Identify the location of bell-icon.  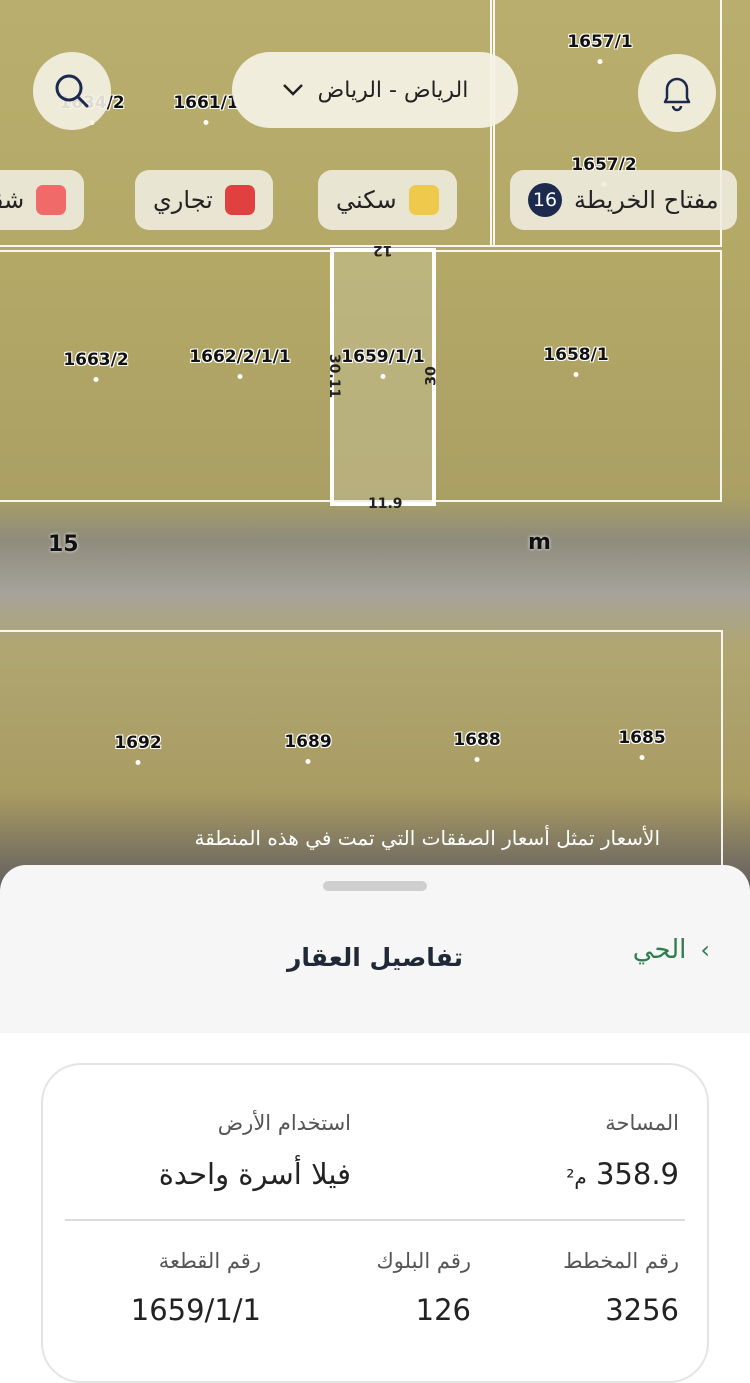
(677, 94).